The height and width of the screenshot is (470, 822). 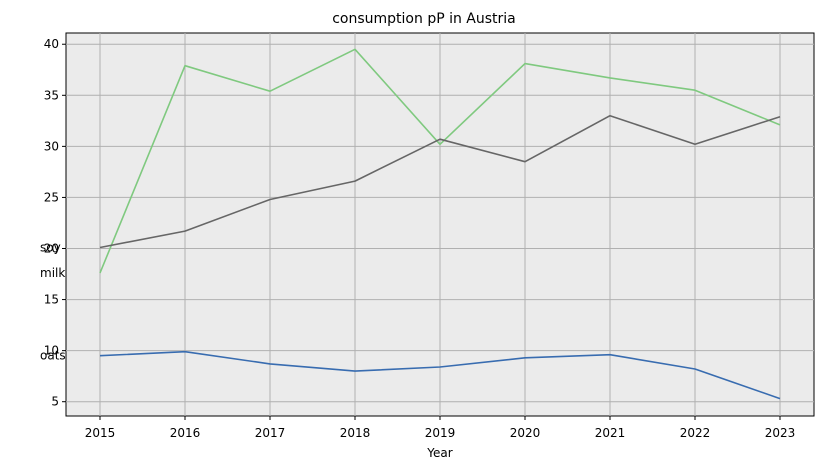 I want to click on x-tick-label: 2020, so click(x=525, y=433).